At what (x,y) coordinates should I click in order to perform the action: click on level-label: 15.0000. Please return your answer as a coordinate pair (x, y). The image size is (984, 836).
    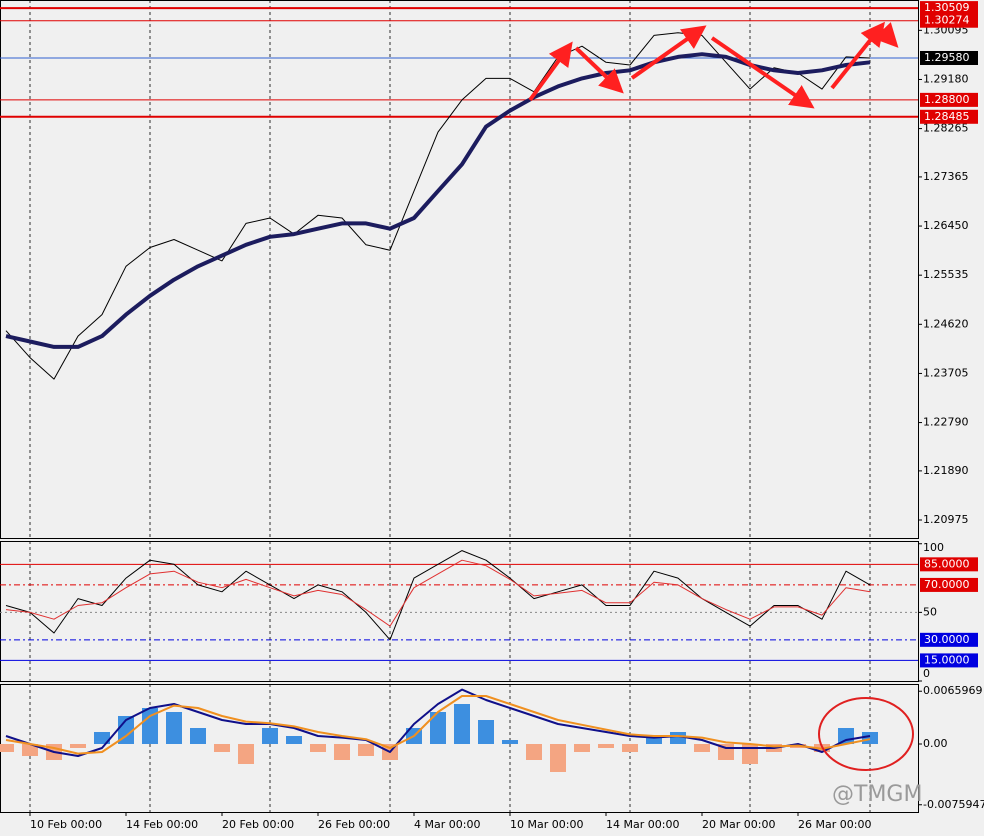
    Looking at the image, I should click on (947, 659).